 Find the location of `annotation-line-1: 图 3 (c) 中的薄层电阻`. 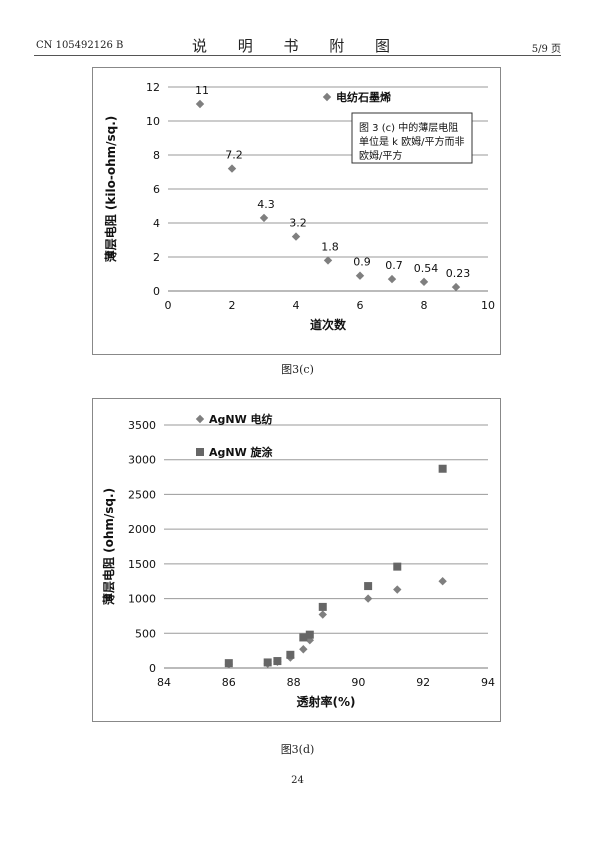

annotation-line-1: 图 3 (c) 中的薄层电阻 is located at coordinates (408, 127).